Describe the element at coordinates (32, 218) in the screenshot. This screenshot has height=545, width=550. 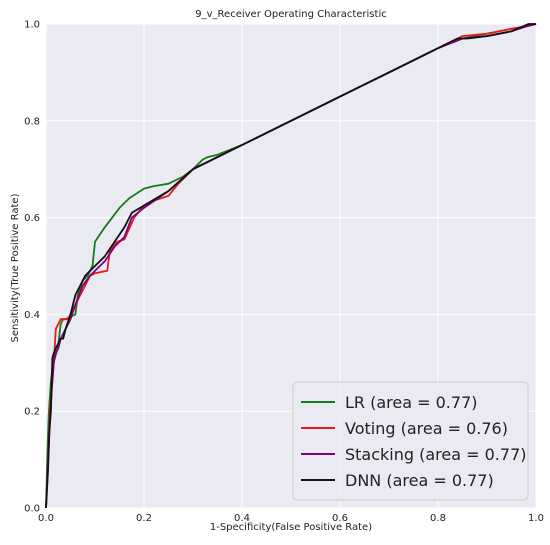
I see `y-tick-label: 0.6` at that location.